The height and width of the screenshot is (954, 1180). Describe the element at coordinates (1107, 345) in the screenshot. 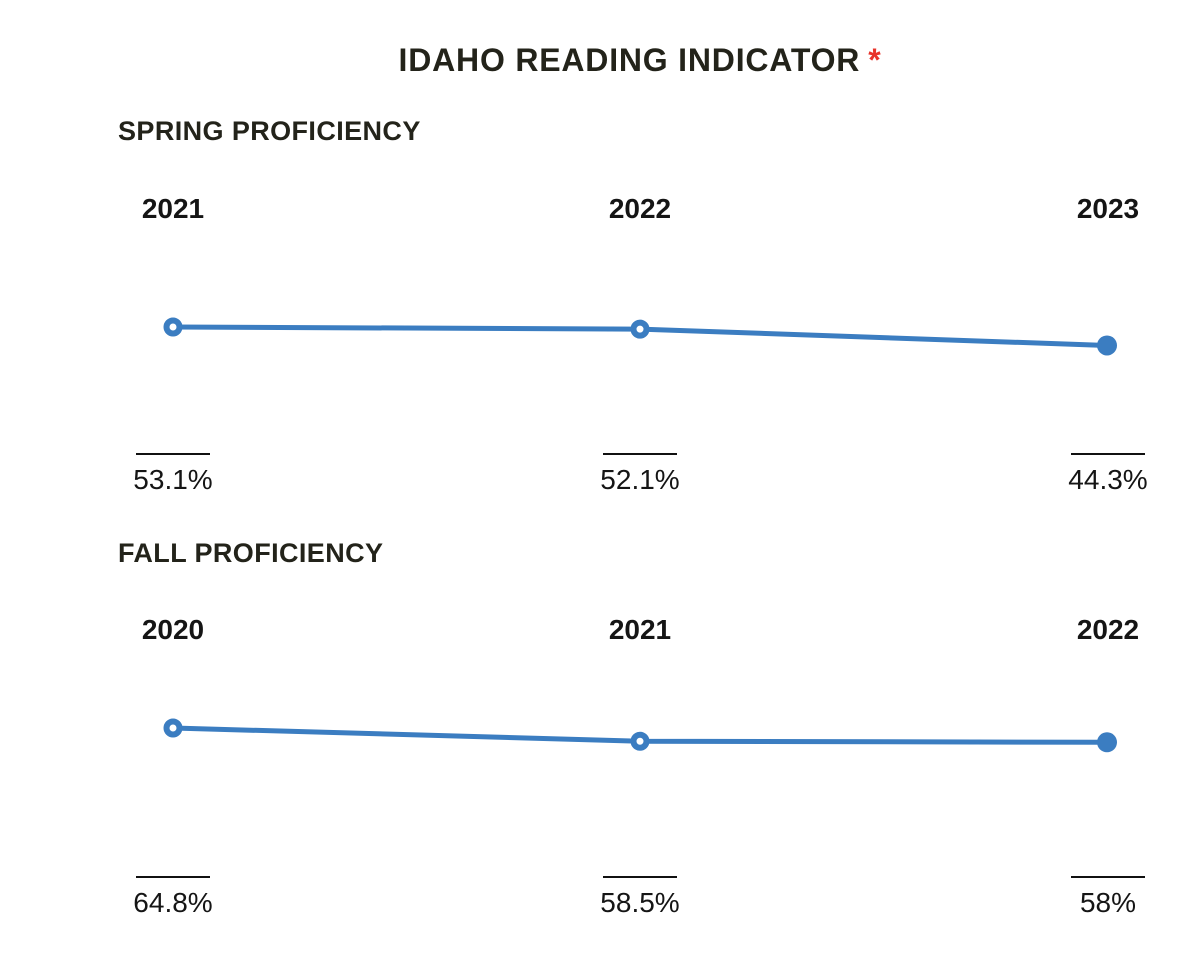

I see `data-point-2023` at that location.